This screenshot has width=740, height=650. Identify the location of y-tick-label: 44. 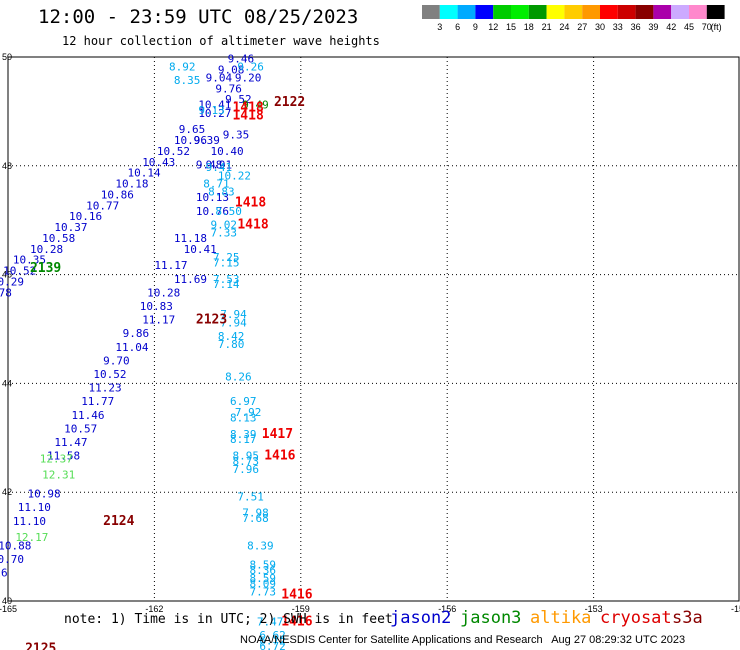
(7, 383).